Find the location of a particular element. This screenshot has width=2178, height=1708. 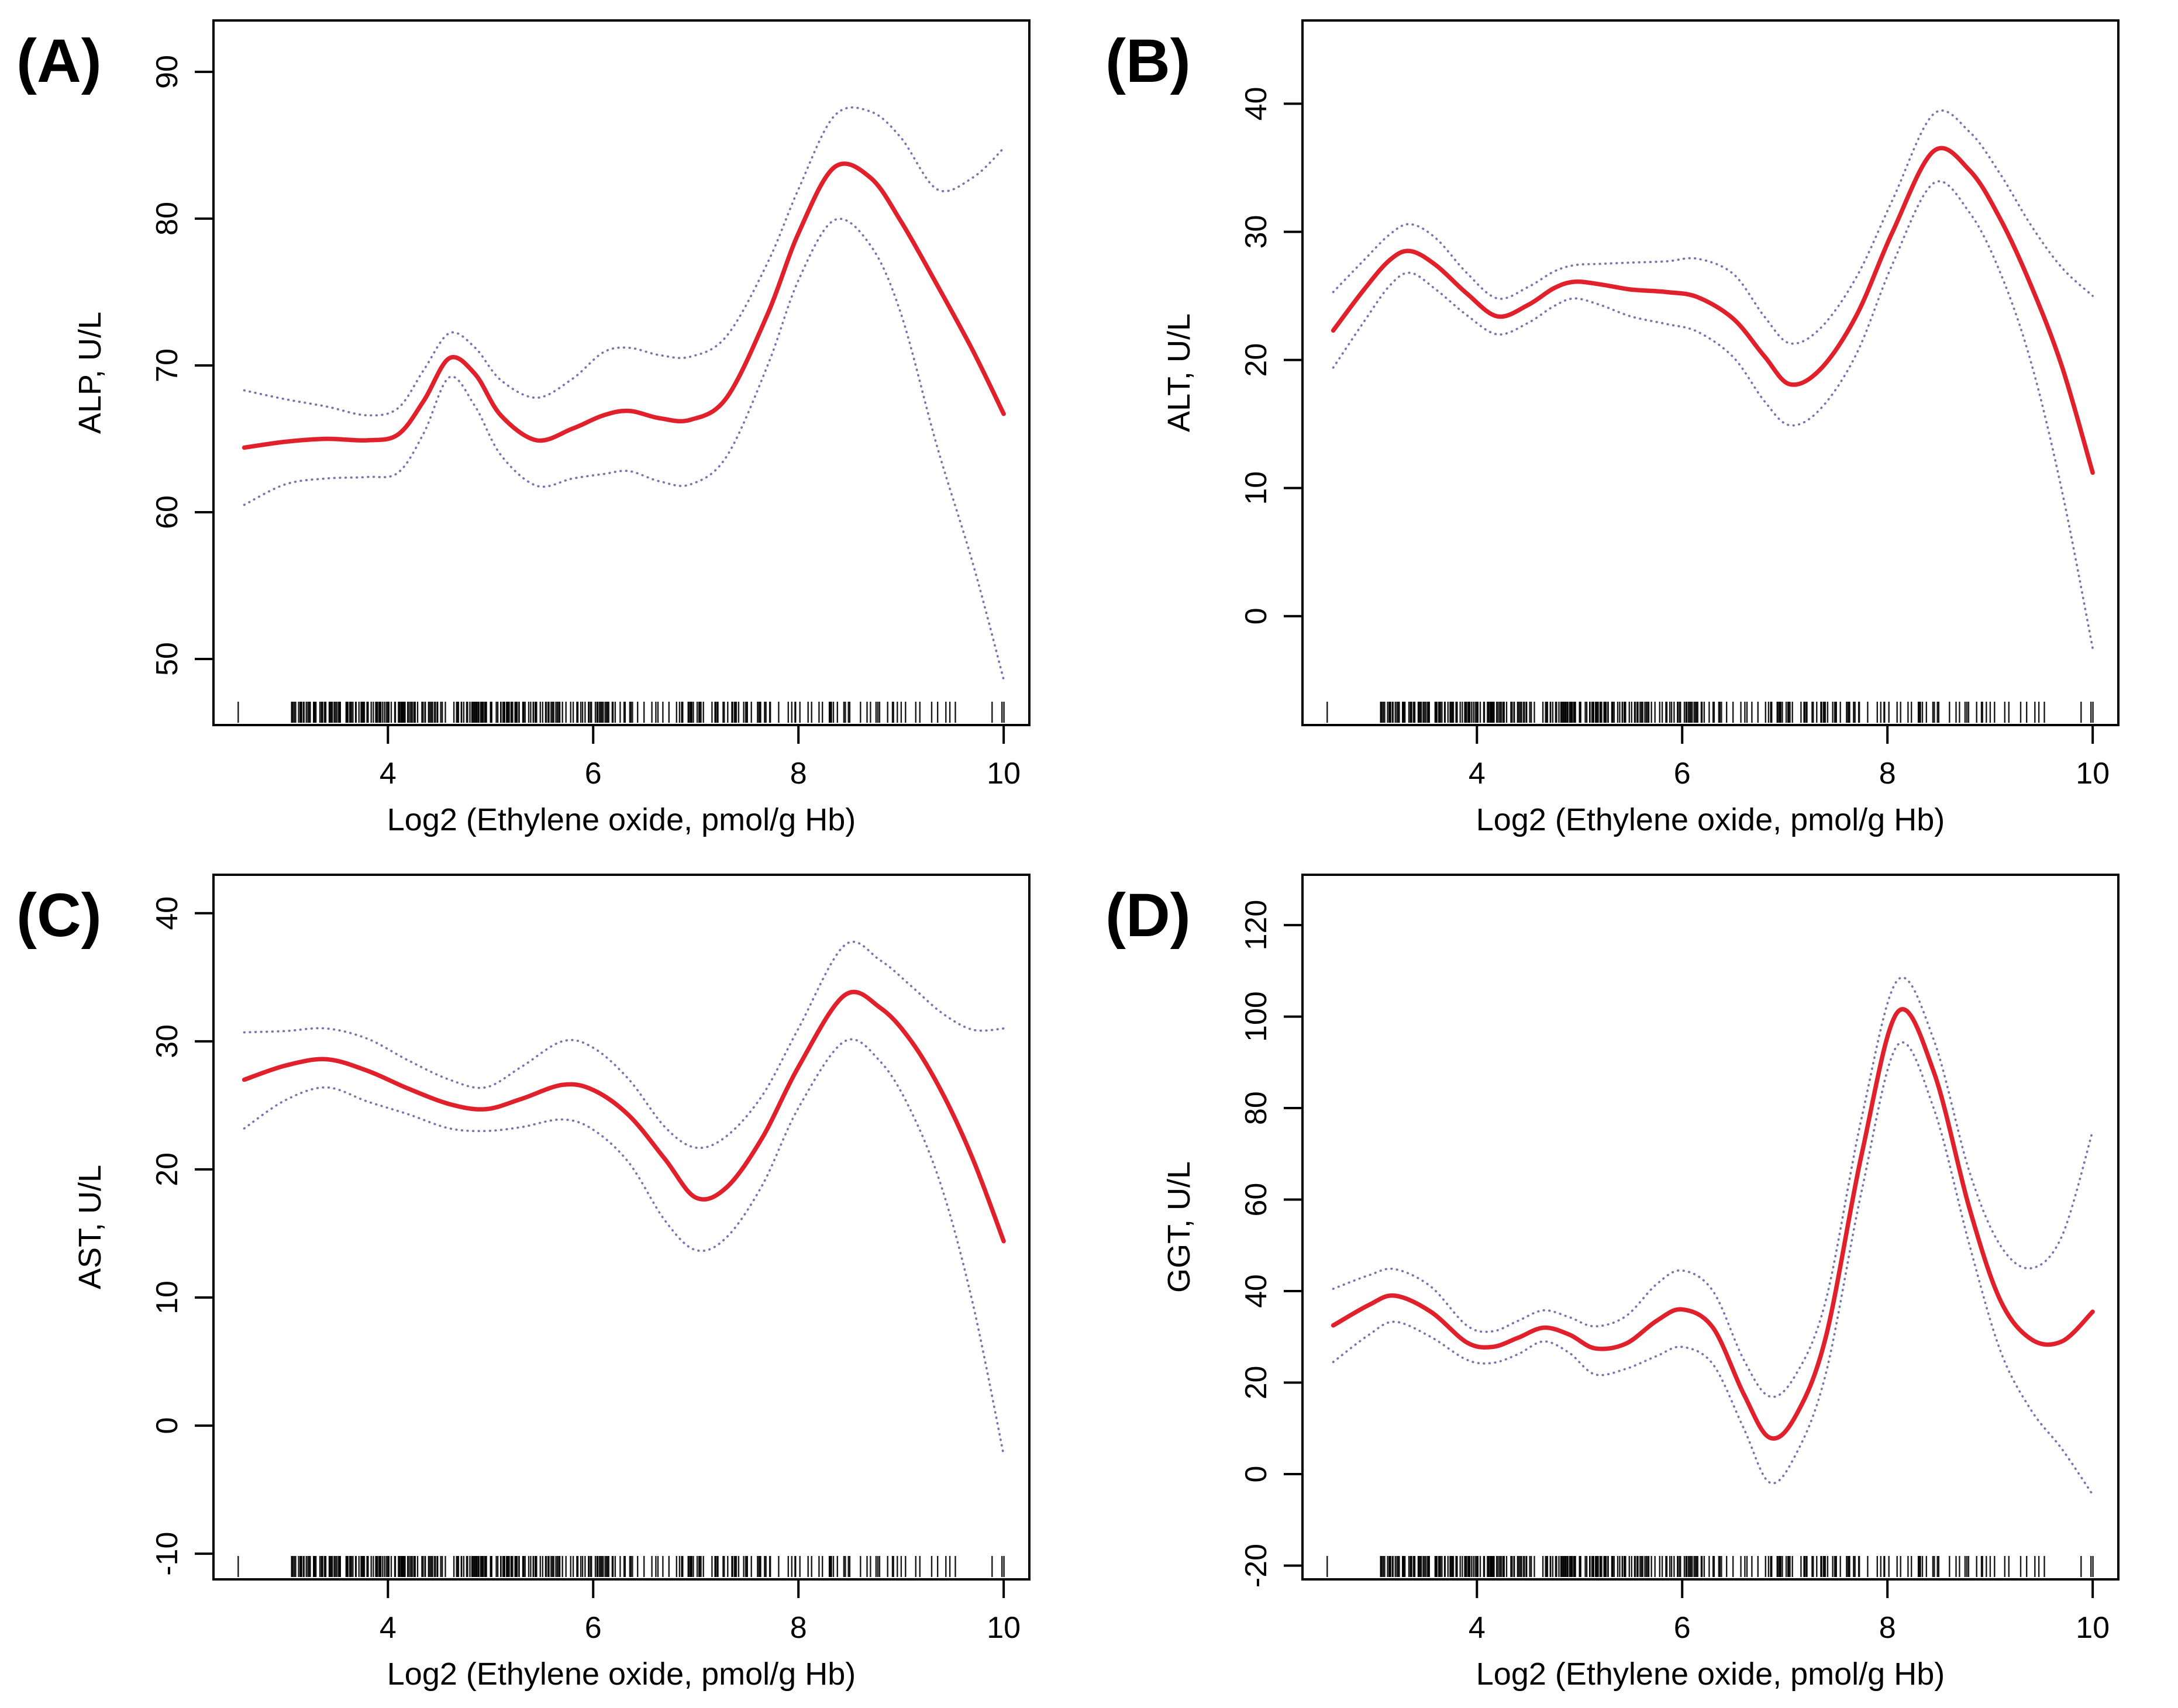

y-tick-label: 70 is located at coordinates (167, 365).